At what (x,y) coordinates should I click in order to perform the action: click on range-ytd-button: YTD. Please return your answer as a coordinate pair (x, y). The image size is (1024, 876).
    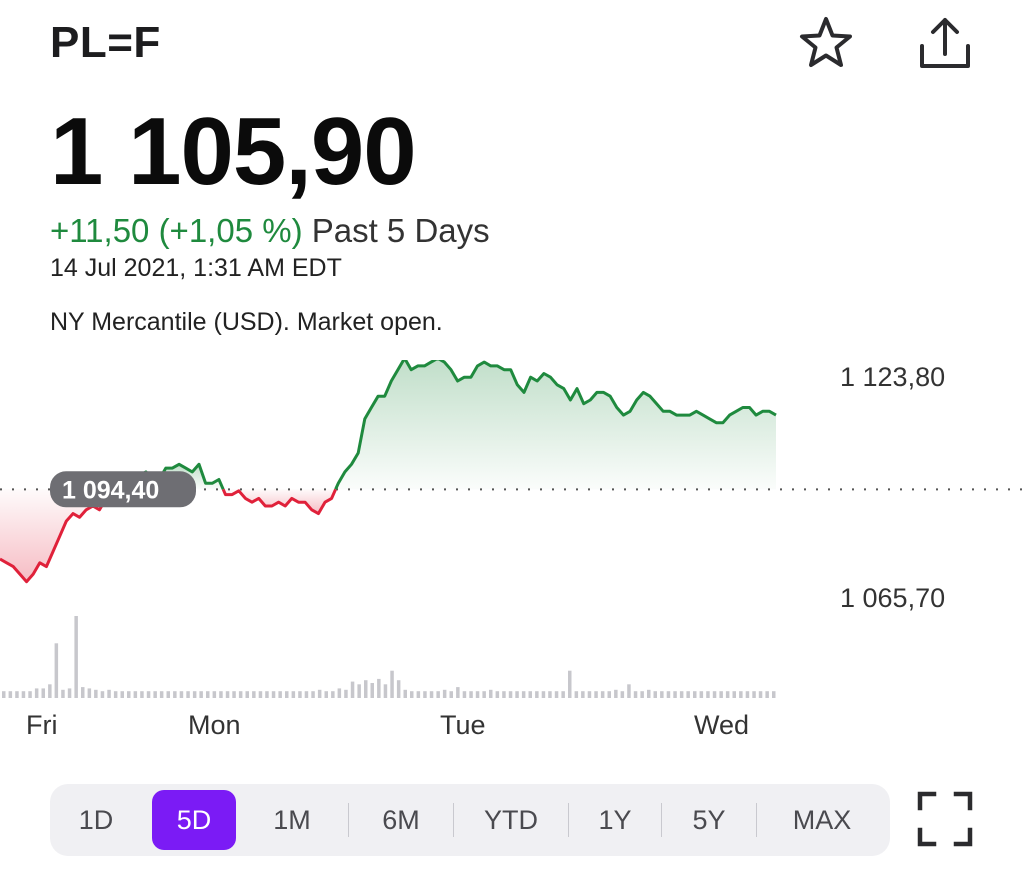
    Looking at the image, I should click on (511, 819).